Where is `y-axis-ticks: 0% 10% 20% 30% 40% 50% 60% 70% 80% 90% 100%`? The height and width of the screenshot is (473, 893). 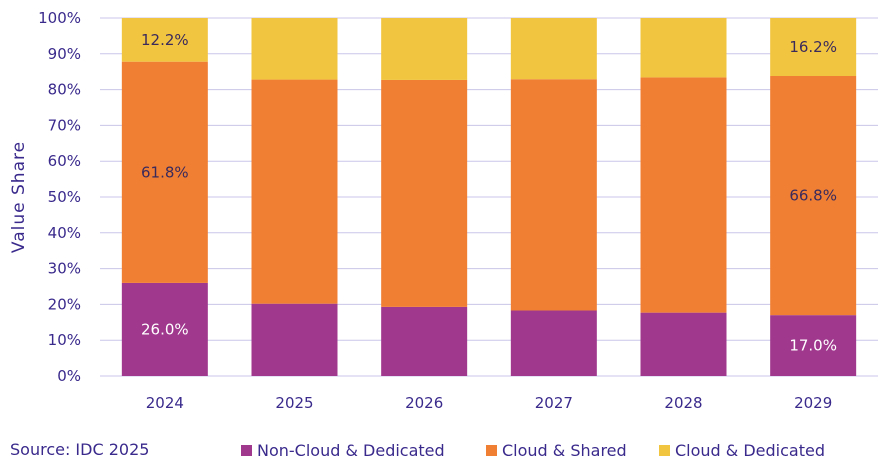
y-axis-ticks: 0% 10% 20% 30% 40% 50% 60% 70% 80% 90% 100% is located at coordinates (59, 197).